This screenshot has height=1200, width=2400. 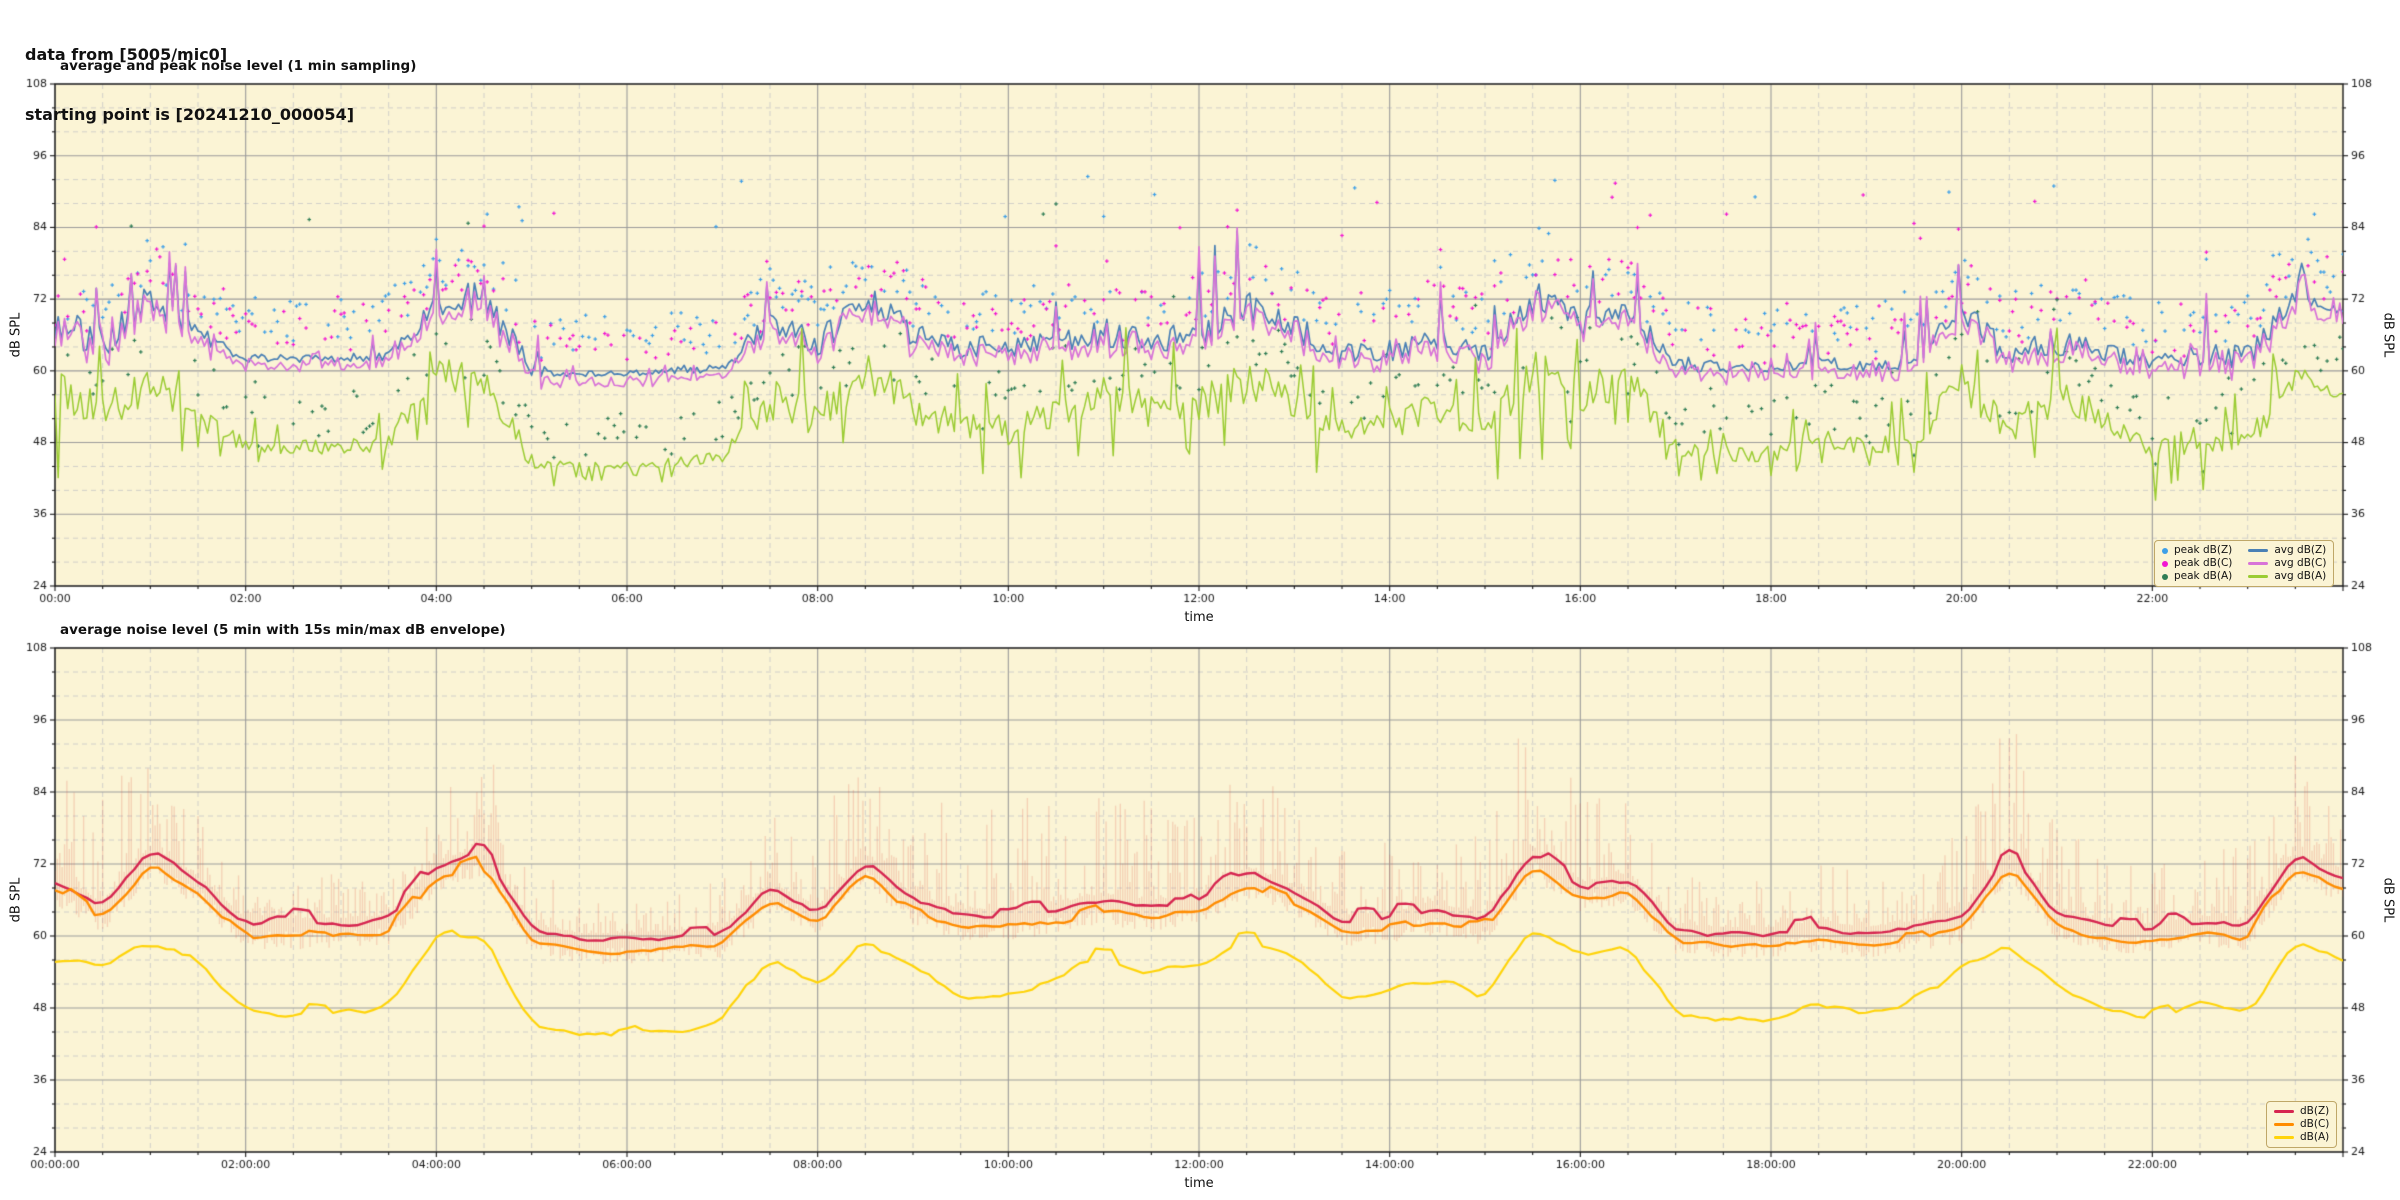 I want to click on legend-item-peak-0: peak dB(Z), so click(x=2197, y=550).